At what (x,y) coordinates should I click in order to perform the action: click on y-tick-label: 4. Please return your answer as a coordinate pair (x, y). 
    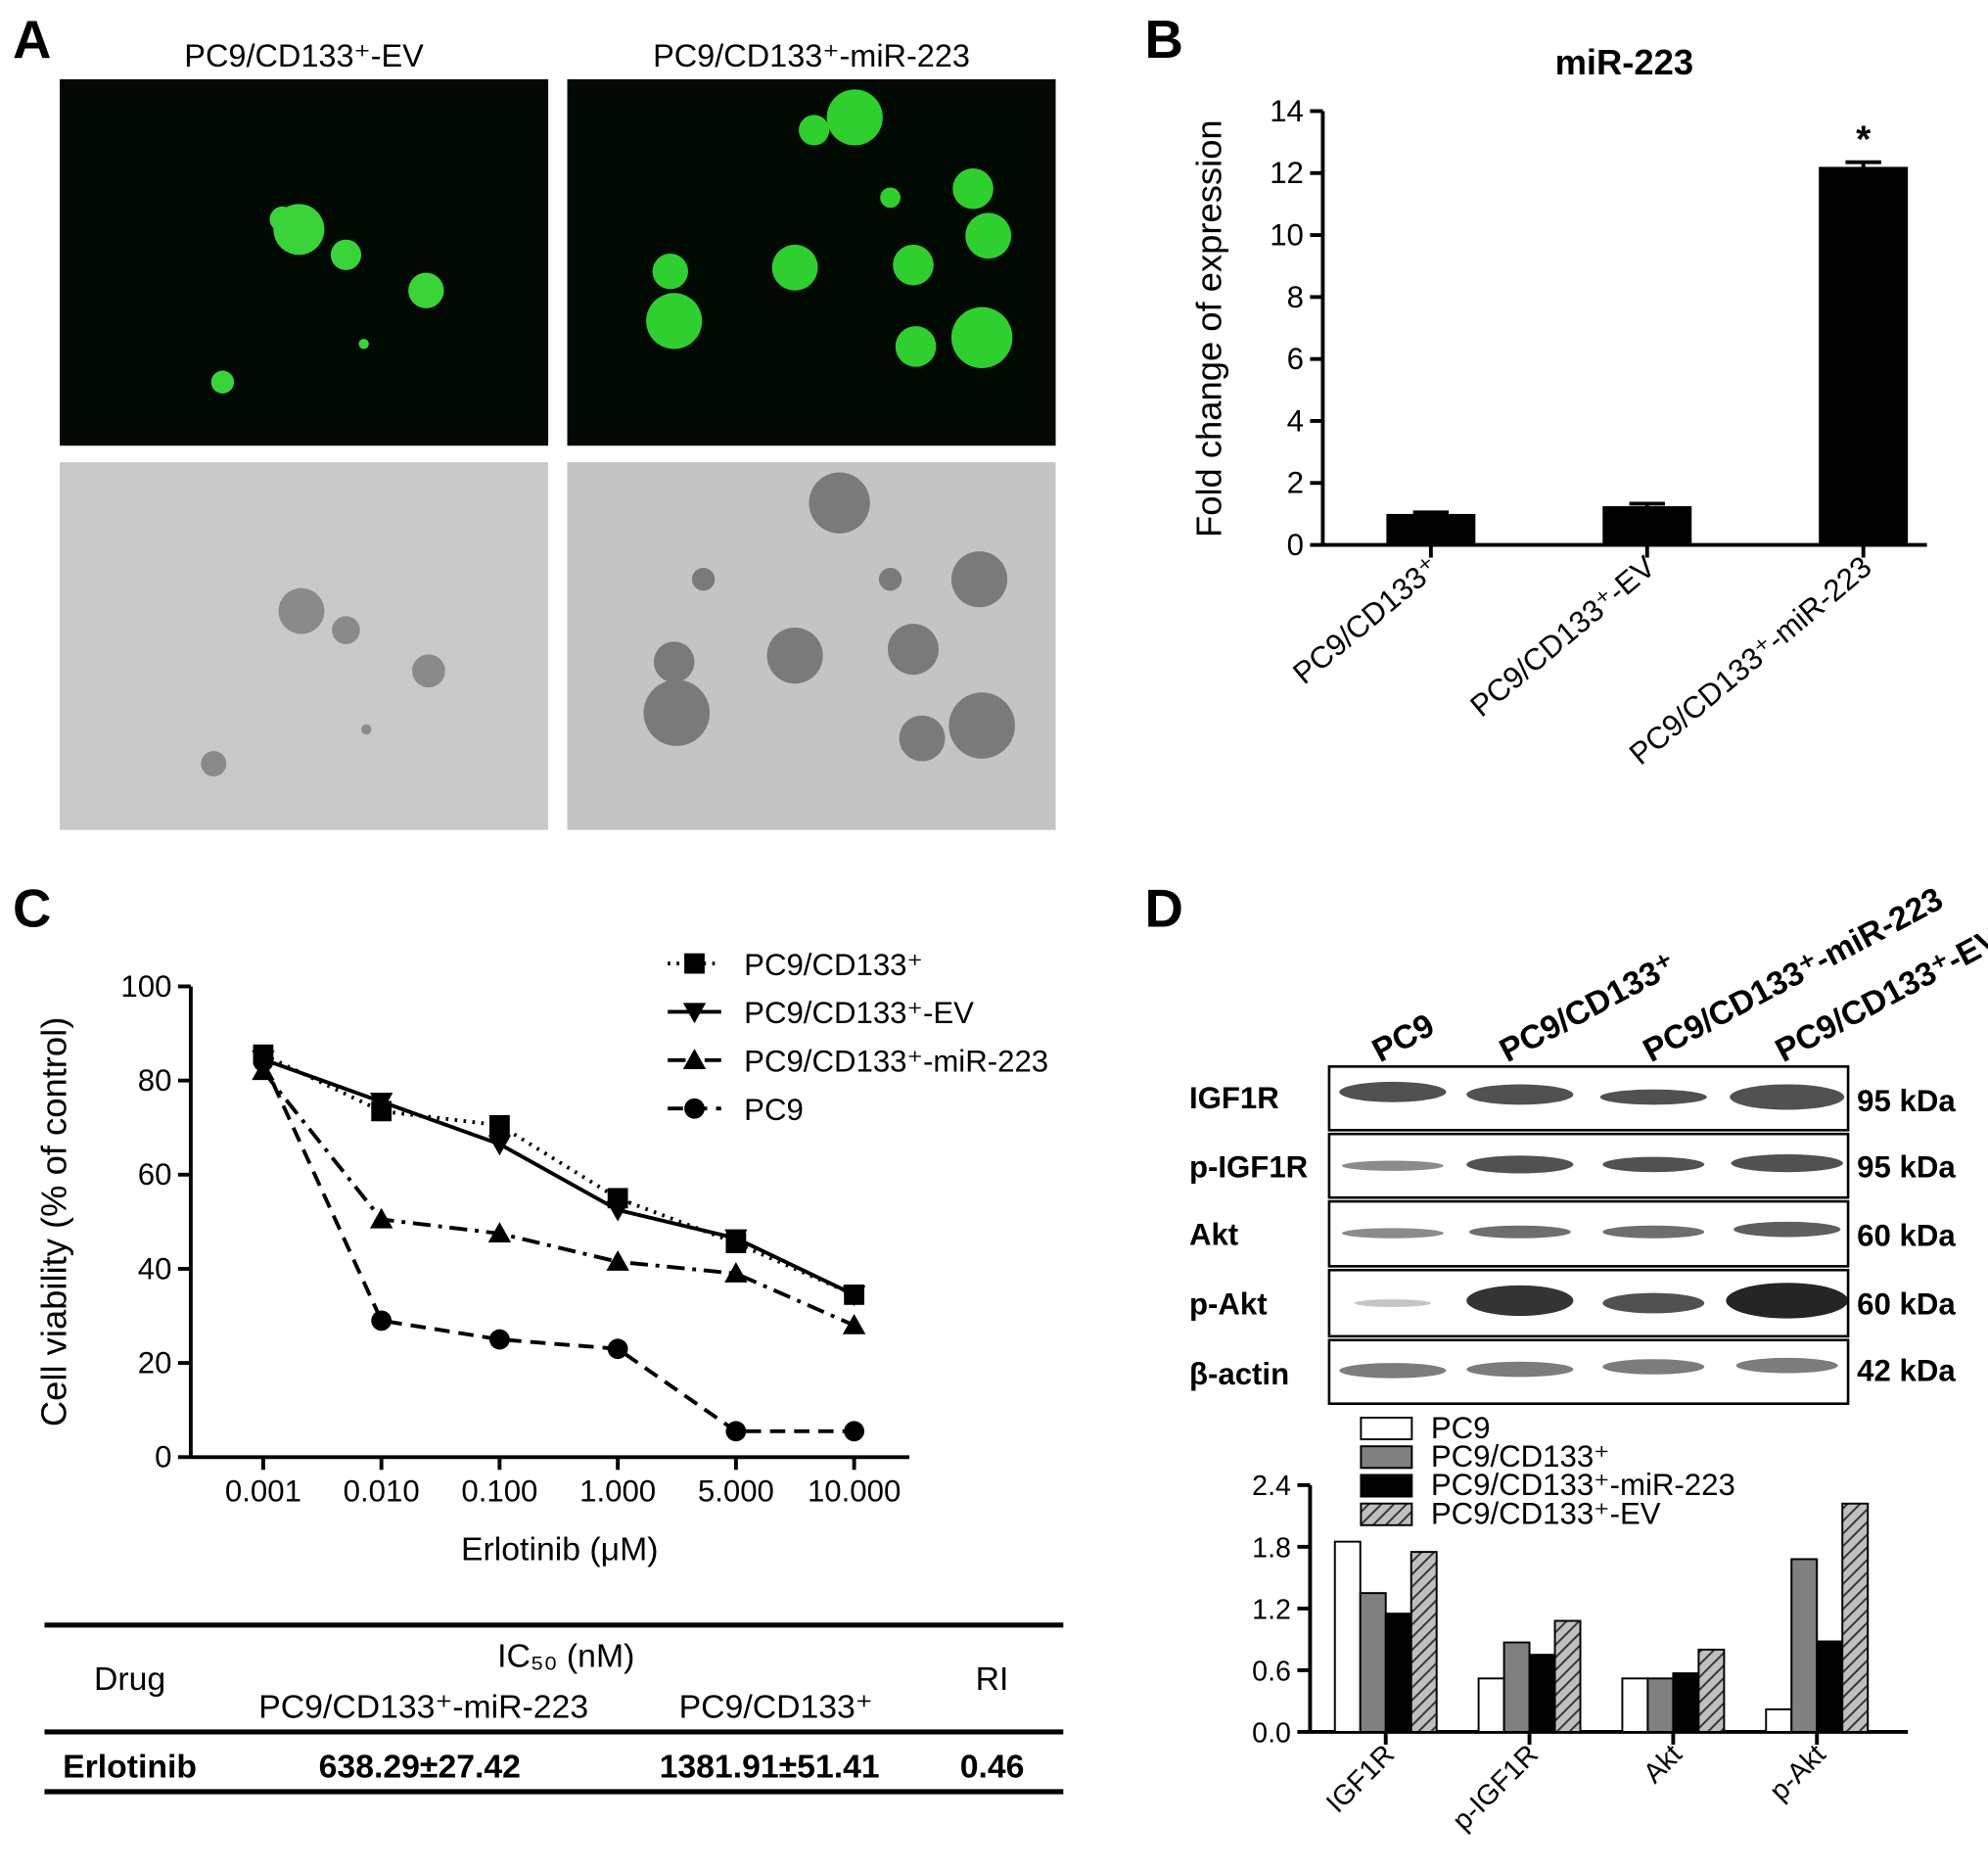
    Looking at the image, I should click on (1295, 420).